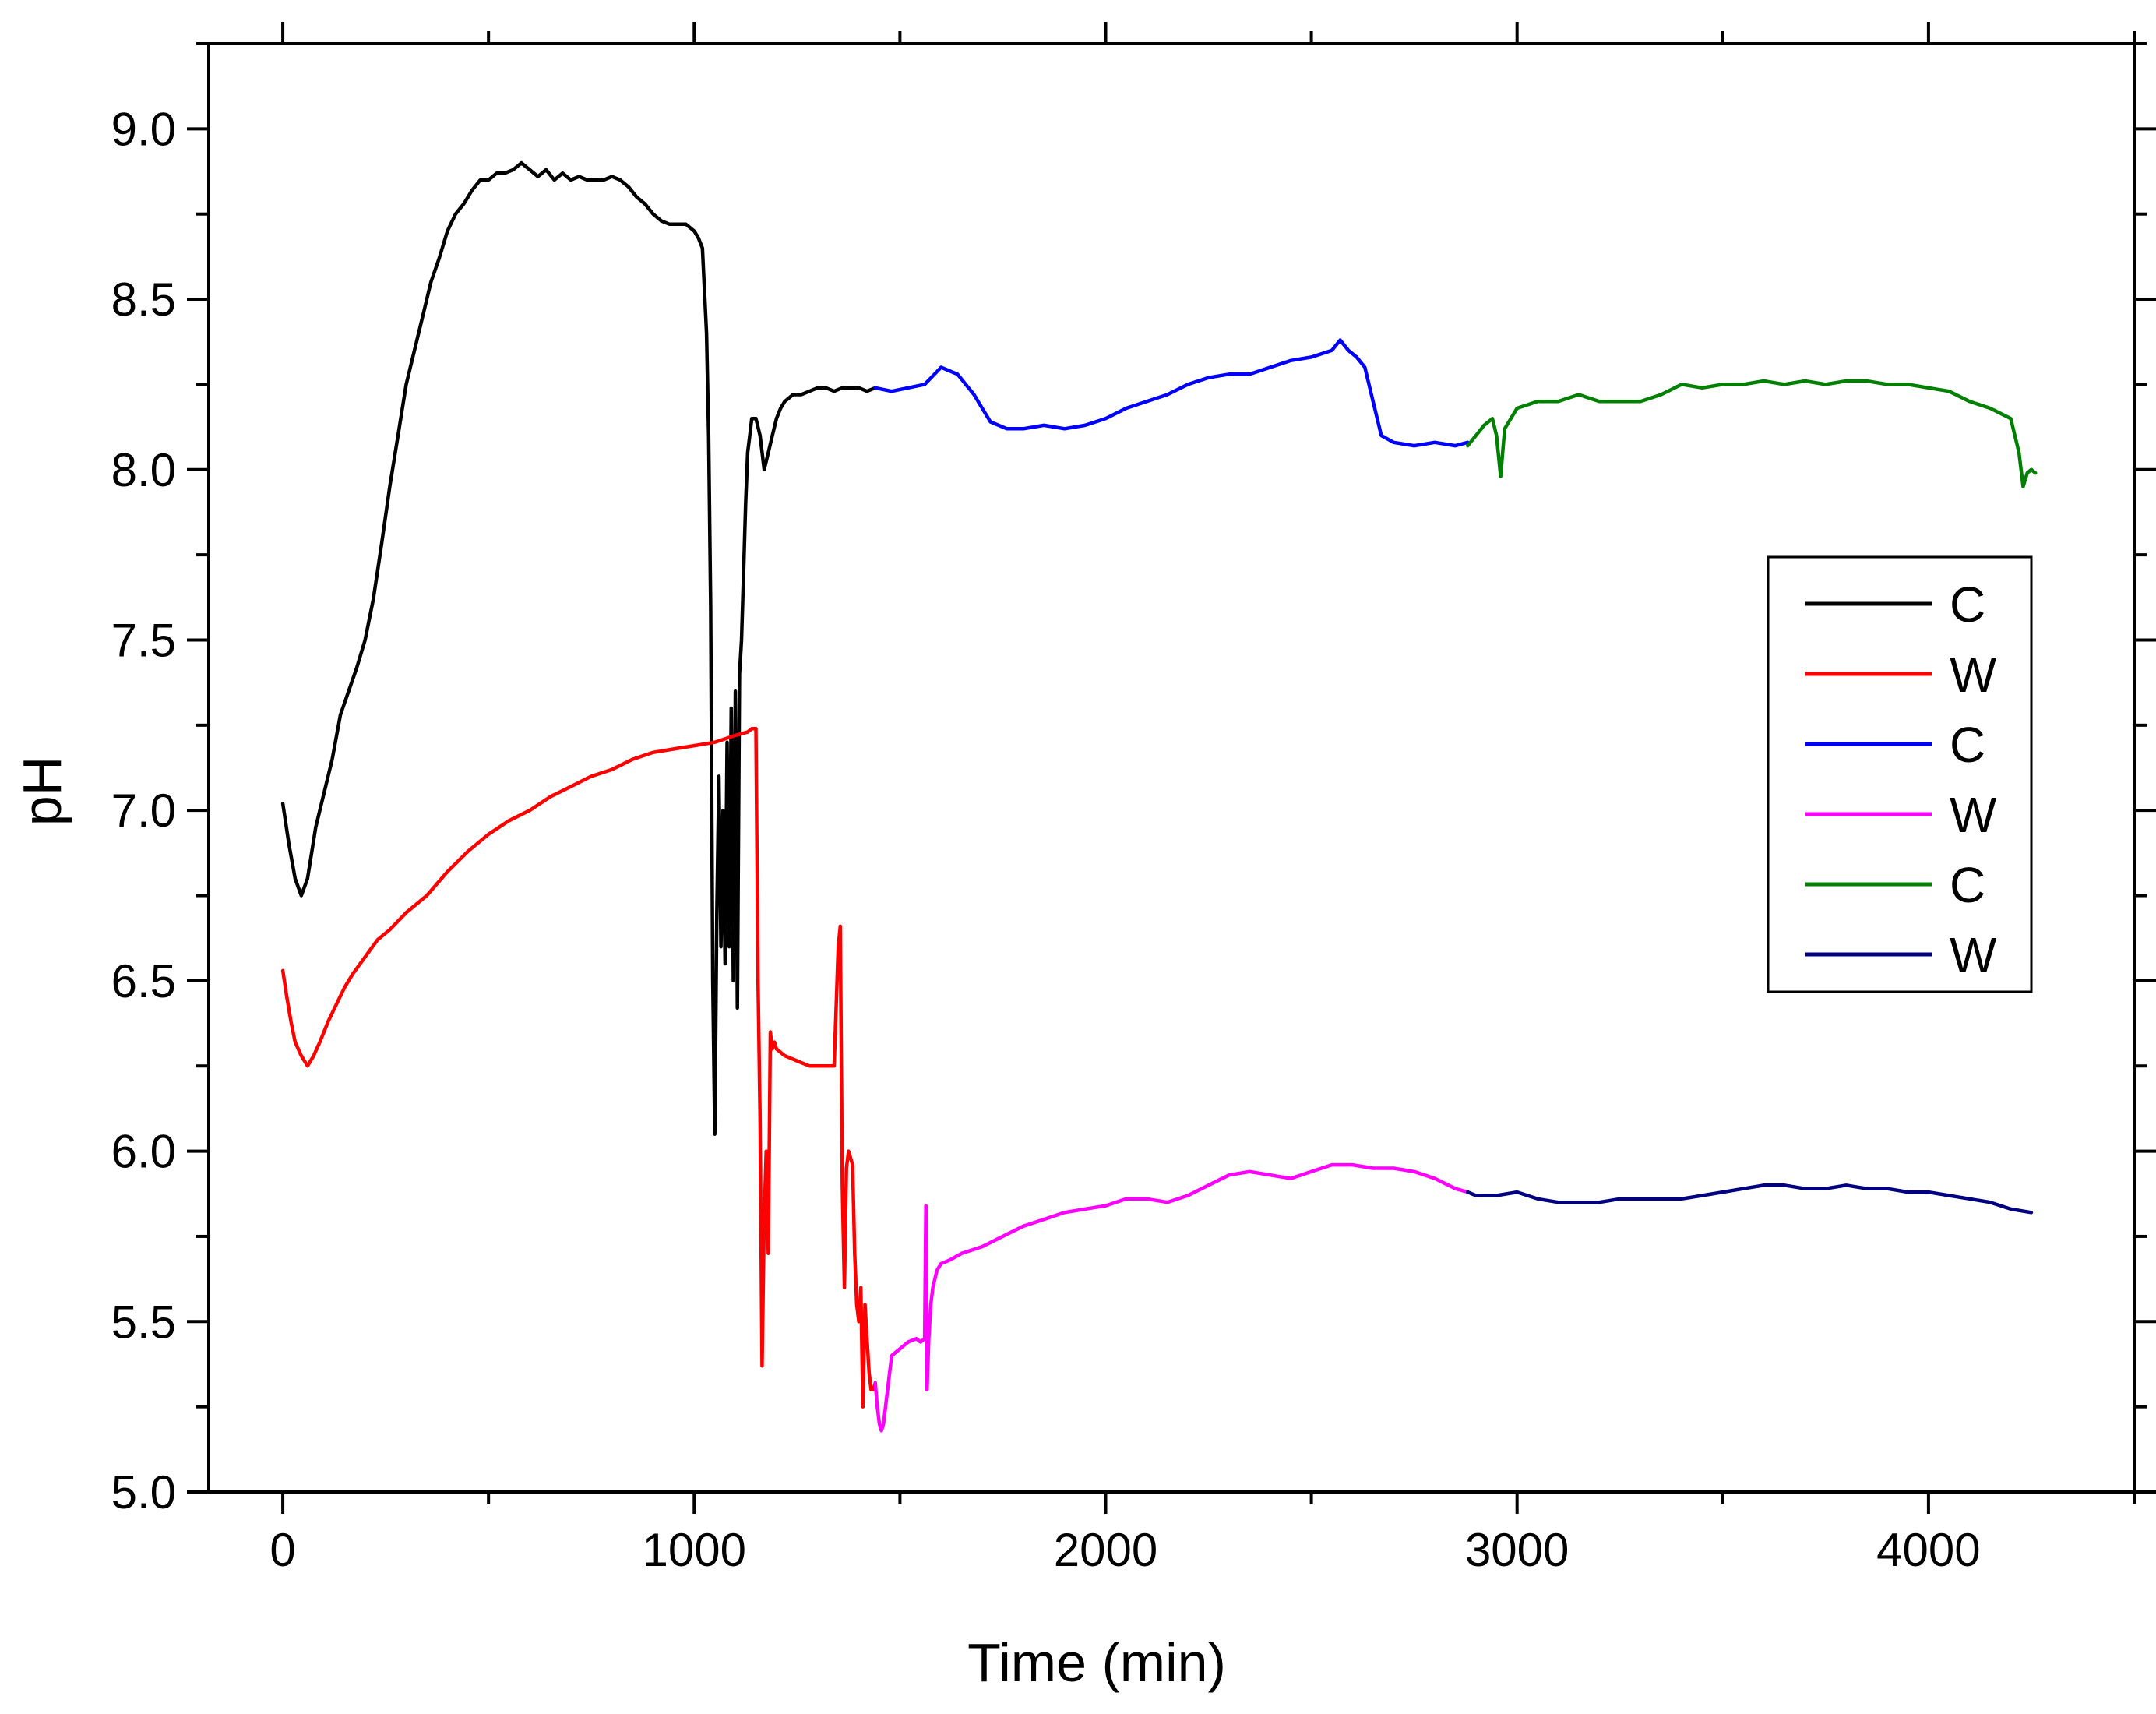 The width and height of the screenshot is (2156, 1714). I want to click on legend-label-2: C, so click(1967, 745).